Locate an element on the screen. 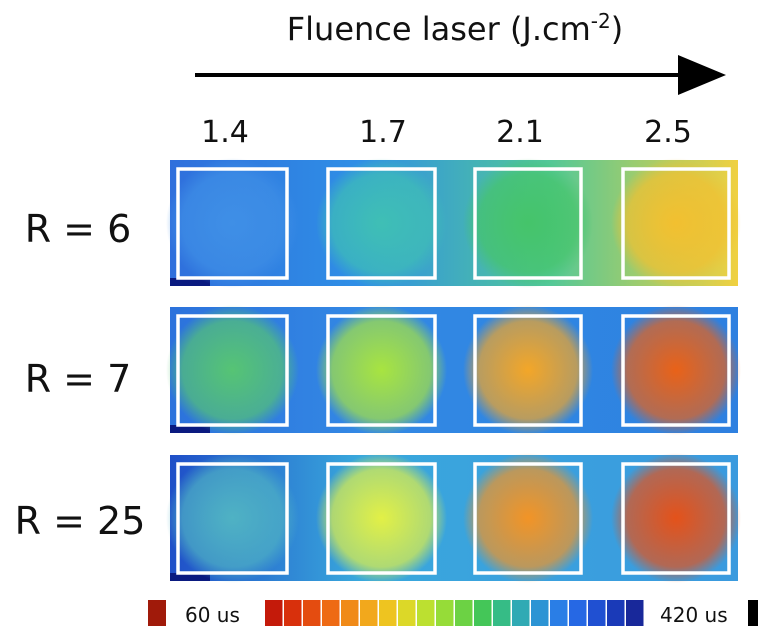  column-label: 1.7 is located at coordinates (383, 132).